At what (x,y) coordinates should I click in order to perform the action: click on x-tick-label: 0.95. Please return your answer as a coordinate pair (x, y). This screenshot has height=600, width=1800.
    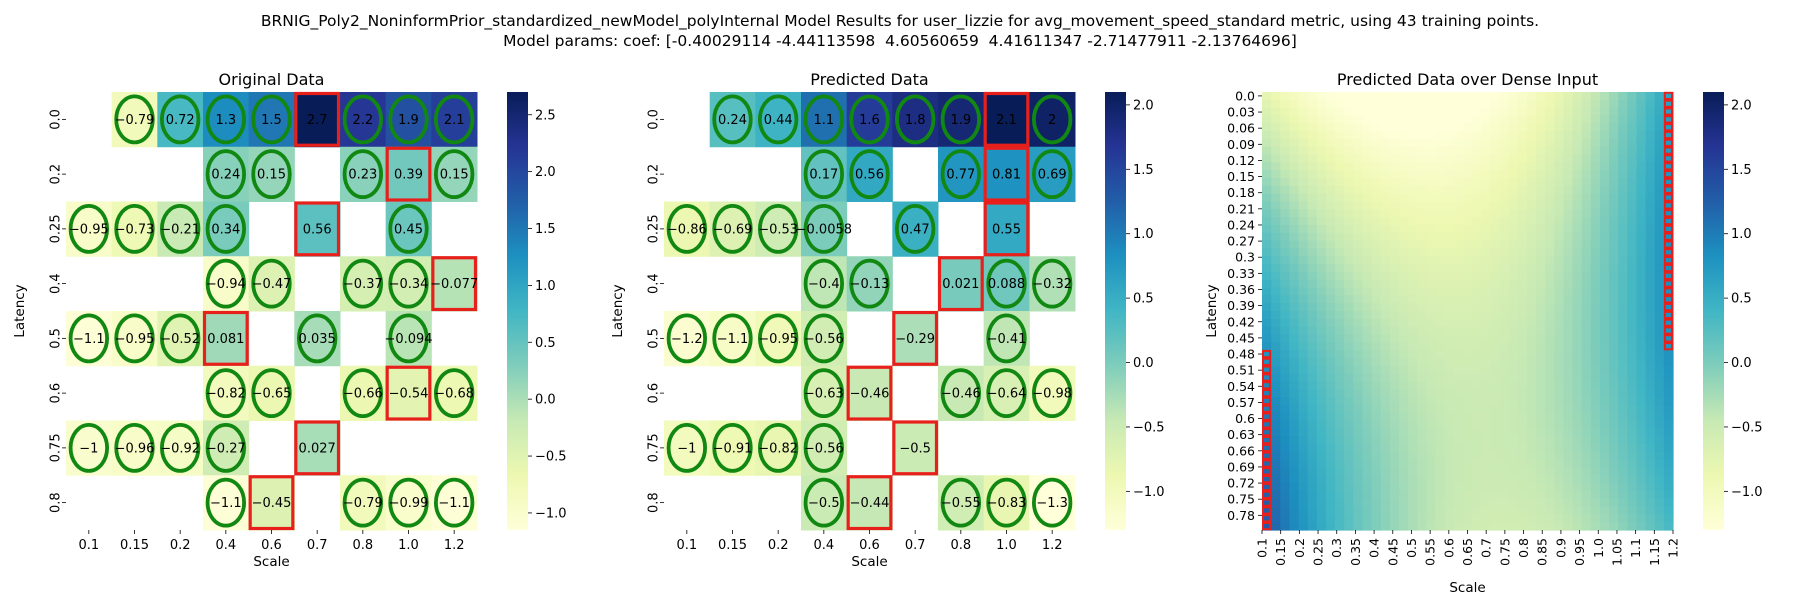
    Looking at the image, I should click on (1579, 552).